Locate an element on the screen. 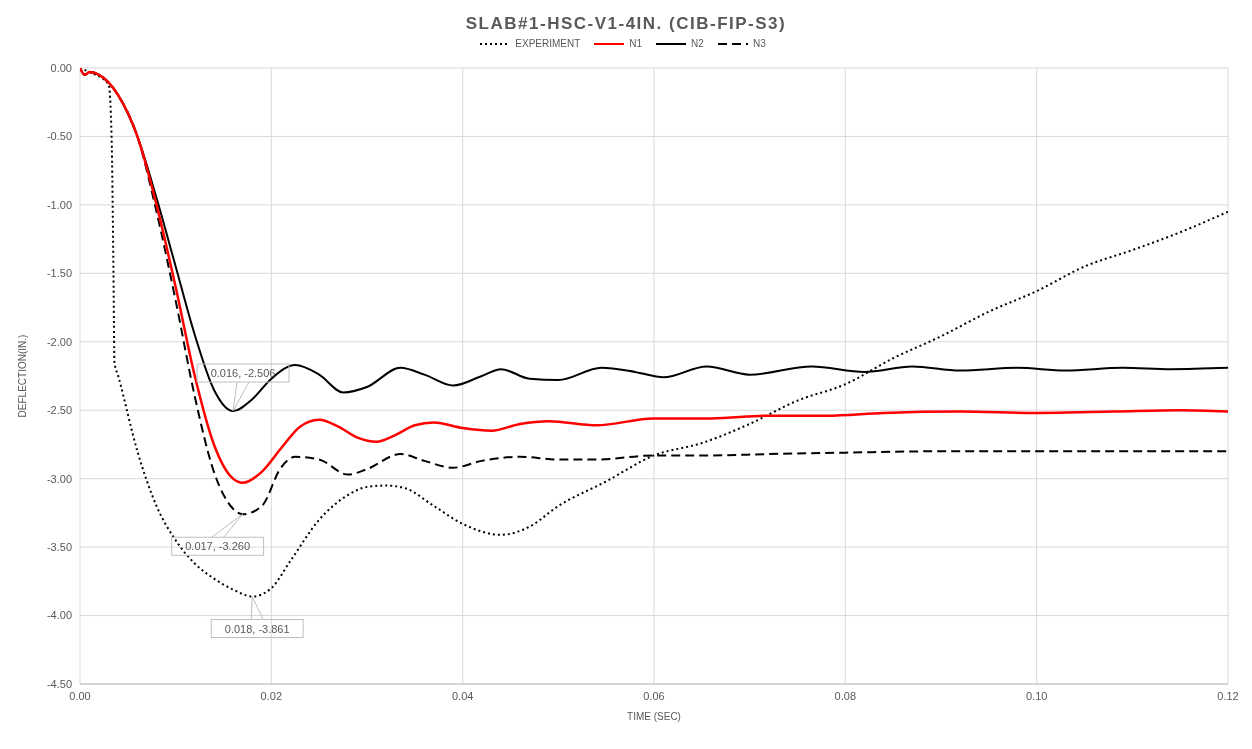 This screenshot has height=749, width=1252. x-tick-label: 0.02 is located at coordinates (271, 695).